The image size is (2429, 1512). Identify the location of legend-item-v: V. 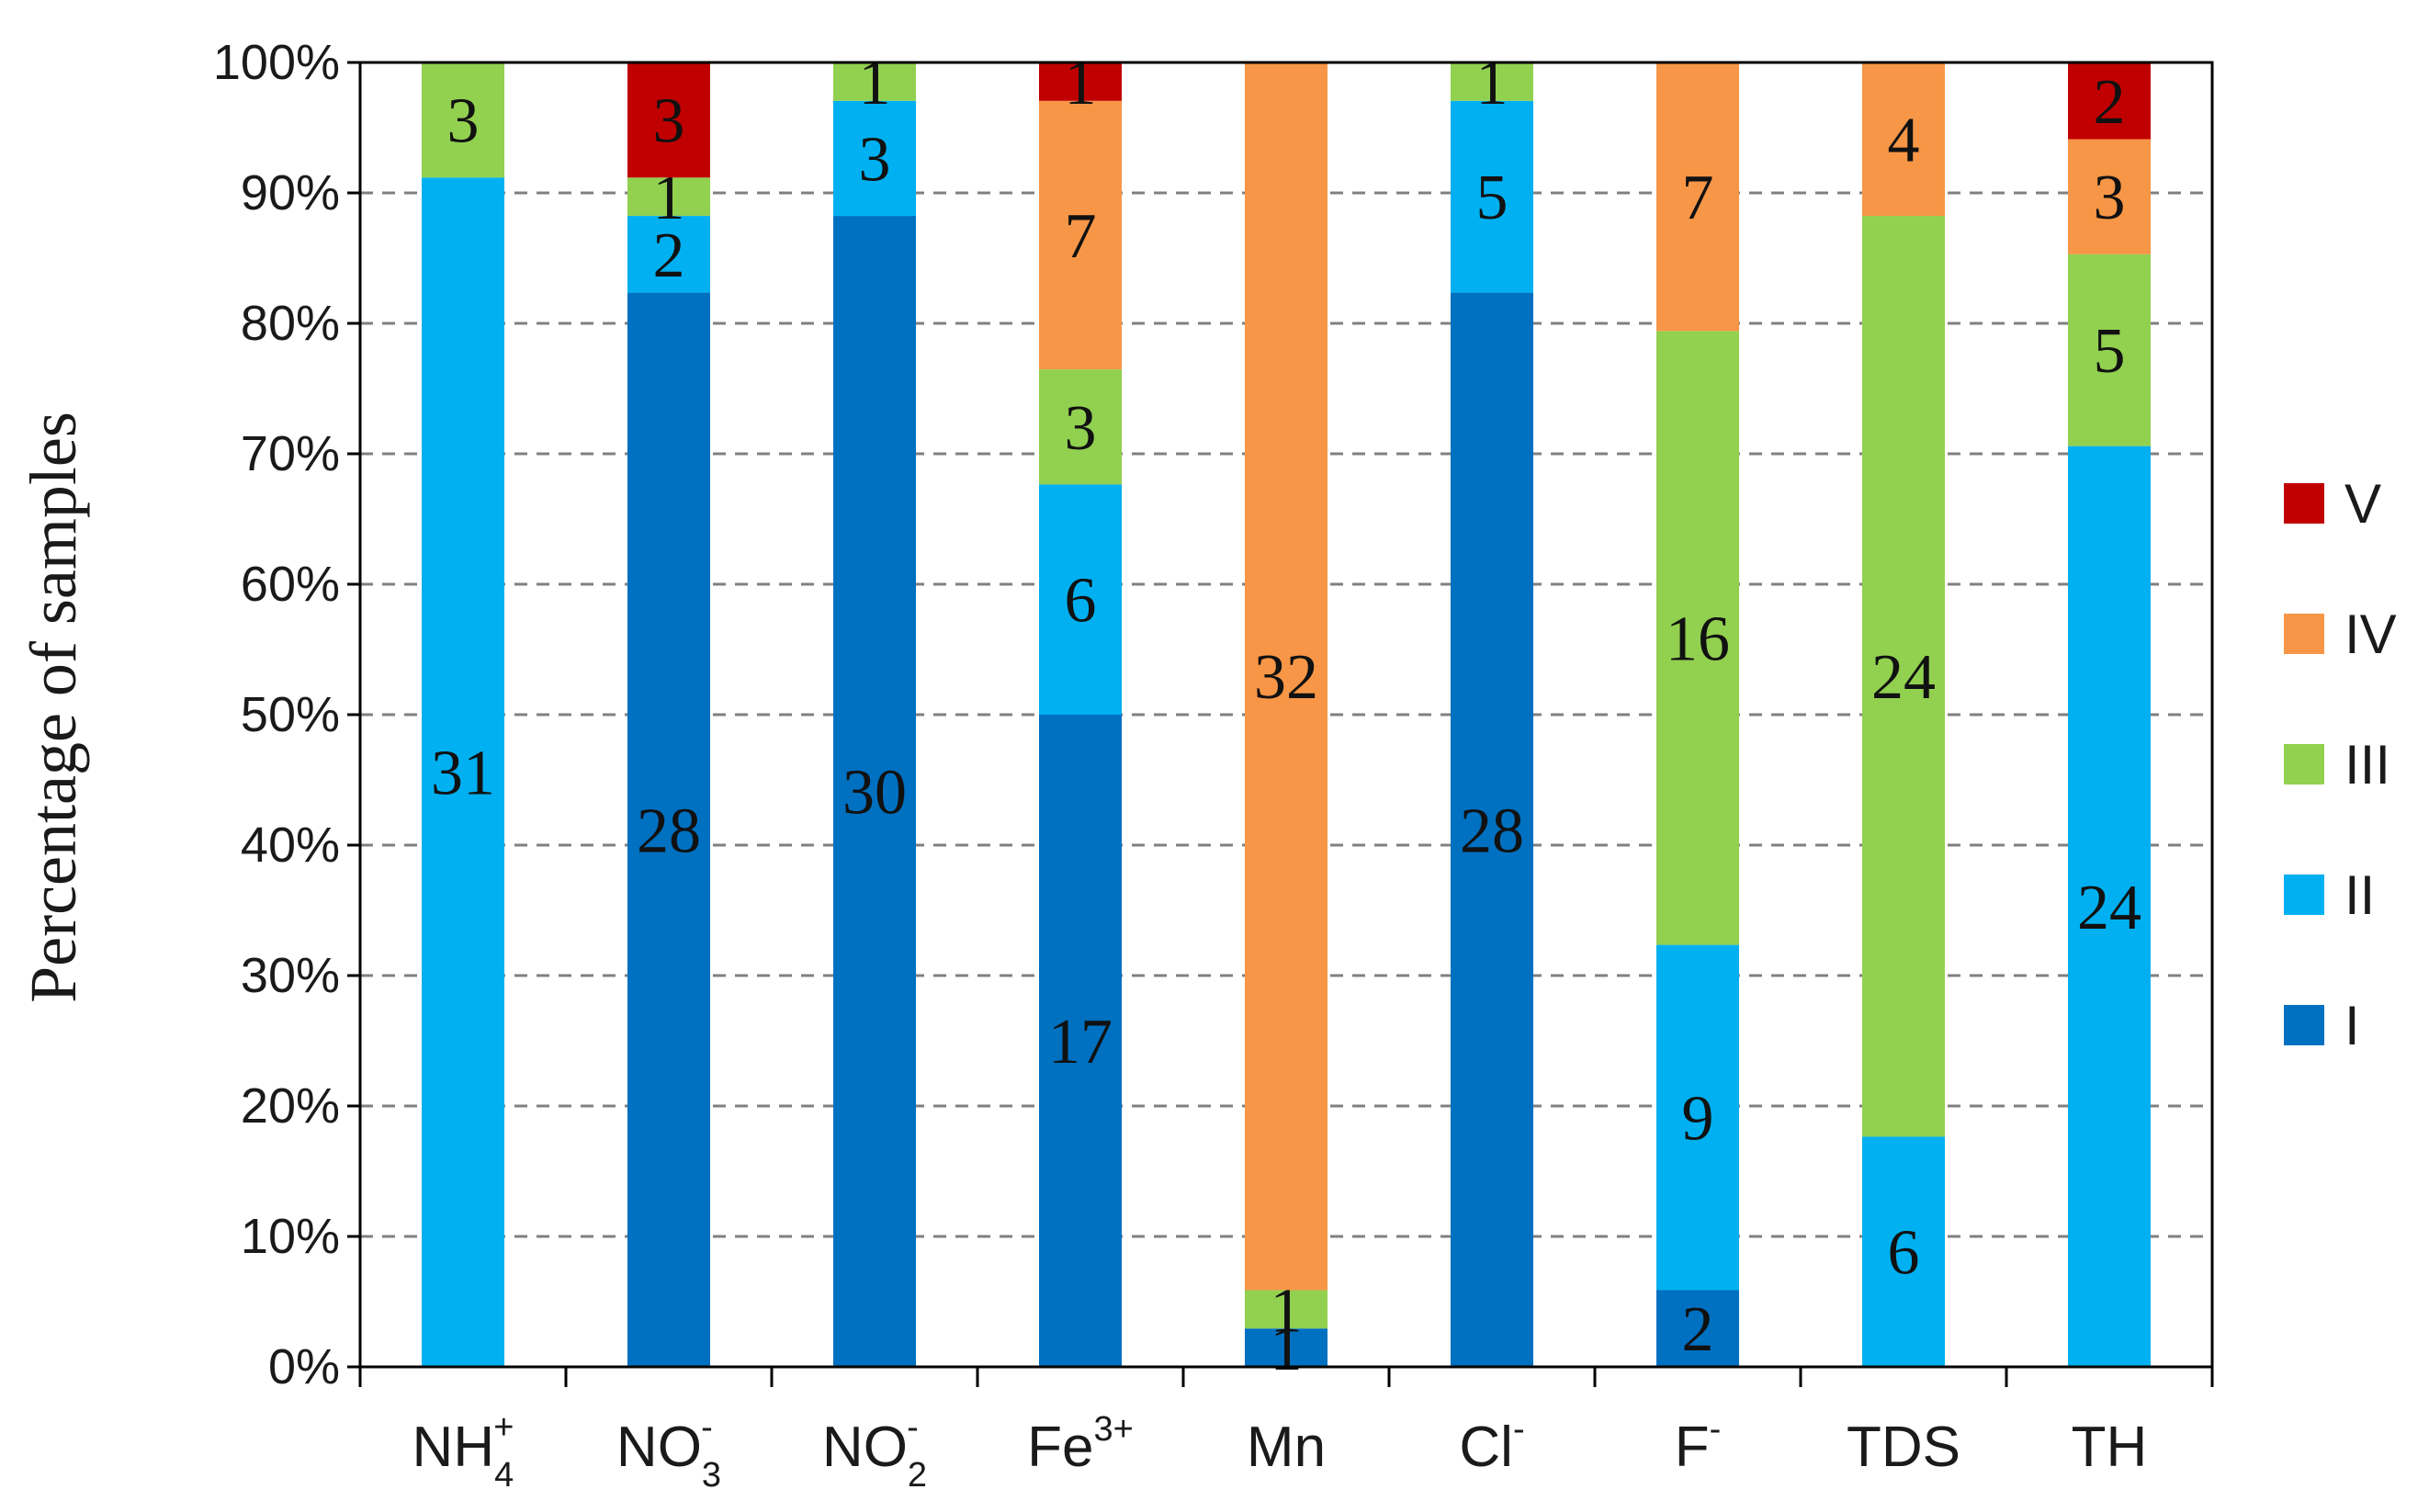
(2332, 504).